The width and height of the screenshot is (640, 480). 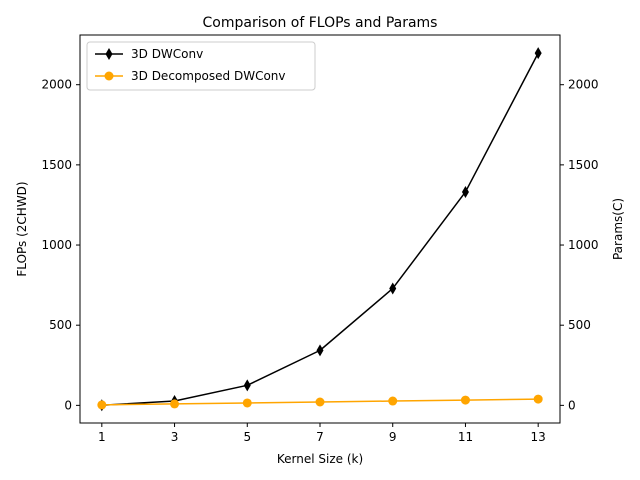 What do you see at coordinates (579, 325) in the screenshot?
I see `y-tick-label-right: 500` at bounding box center [579, 325].